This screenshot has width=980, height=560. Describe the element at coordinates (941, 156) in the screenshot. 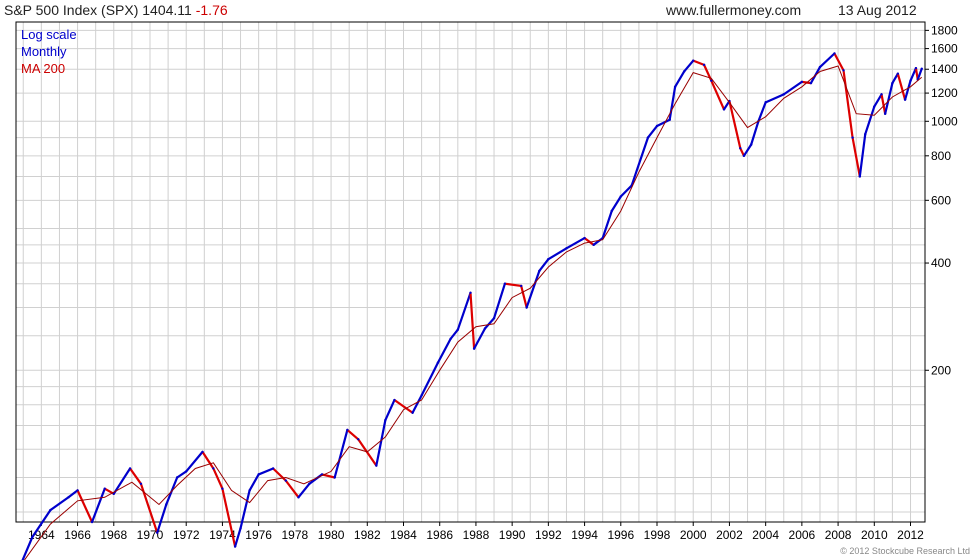

I see `y-tick-label: 800` at that location.